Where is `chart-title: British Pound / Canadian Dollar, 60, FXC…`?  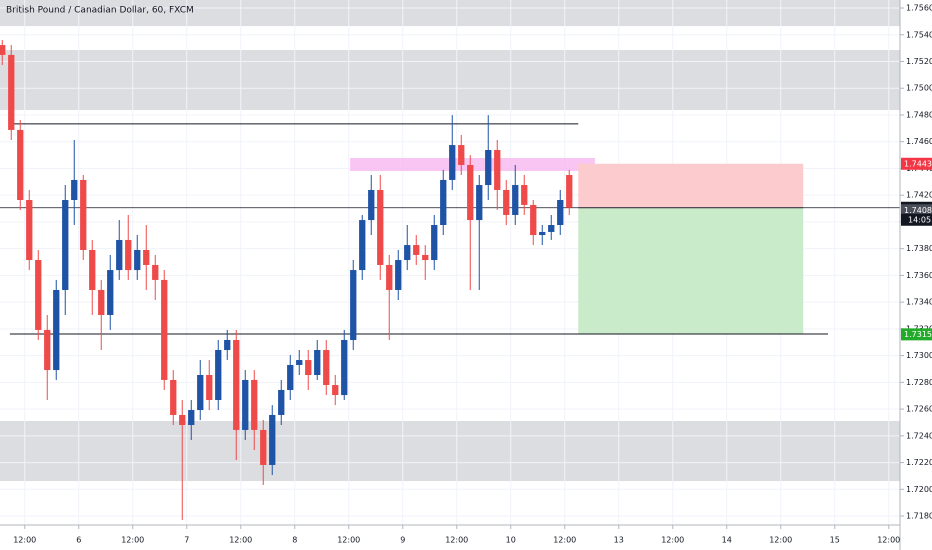 chart-title: British Pound / Canadian Dollar, 60, FXC… is located at coordinates (100, 11).